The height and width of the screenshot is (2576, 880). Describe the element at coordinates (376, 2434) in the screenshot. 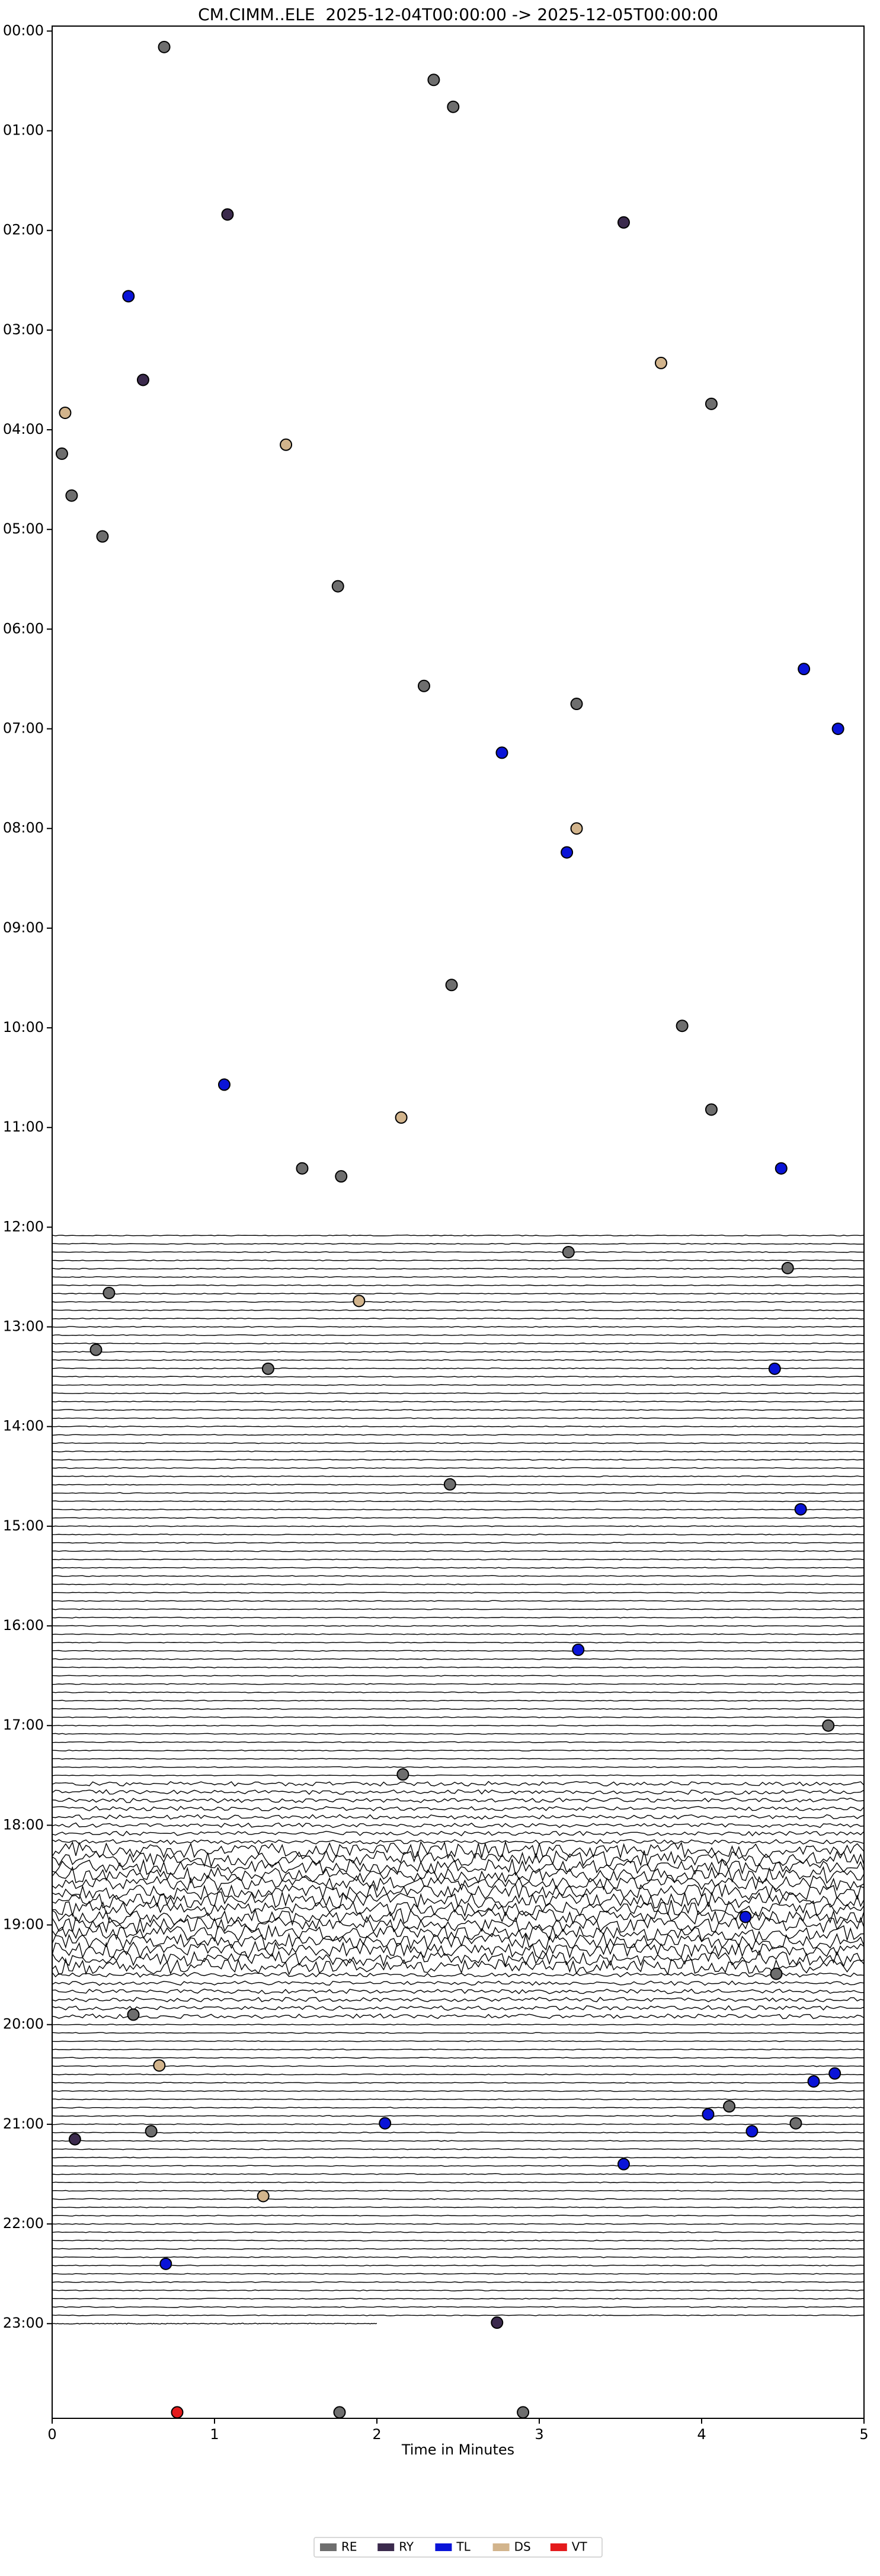

I see `x-tick-label: 2` at that location.